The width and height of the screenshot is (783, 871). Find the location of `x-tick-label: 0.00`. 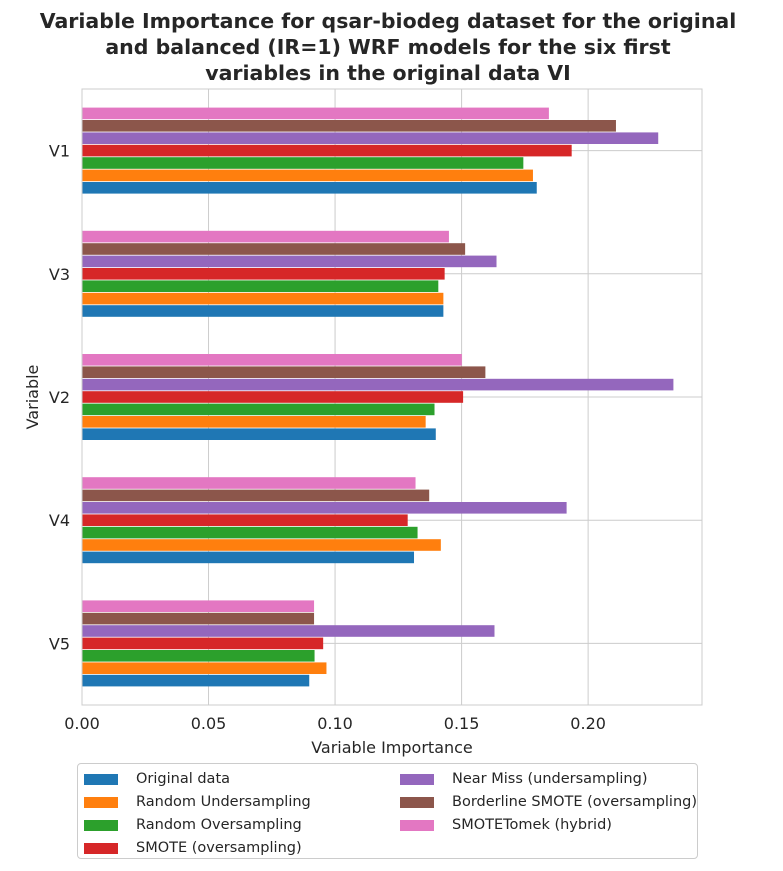

x-tick-label: 0.00 is located at coordinates (82, 723).